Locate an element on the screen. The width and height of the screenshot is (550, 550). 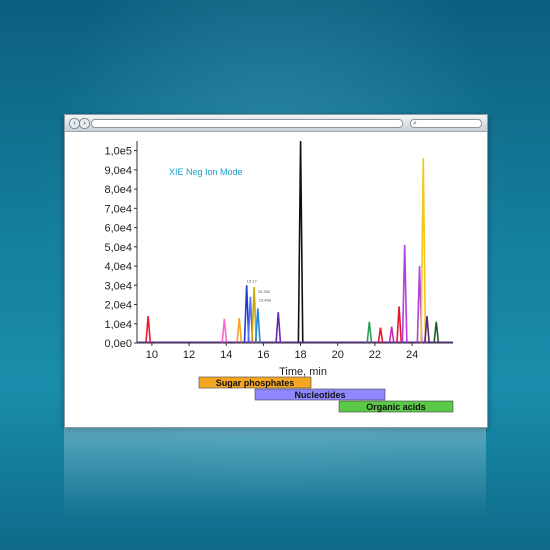
class-bar-label: Nucleotides is located at coordinates (319, 395).